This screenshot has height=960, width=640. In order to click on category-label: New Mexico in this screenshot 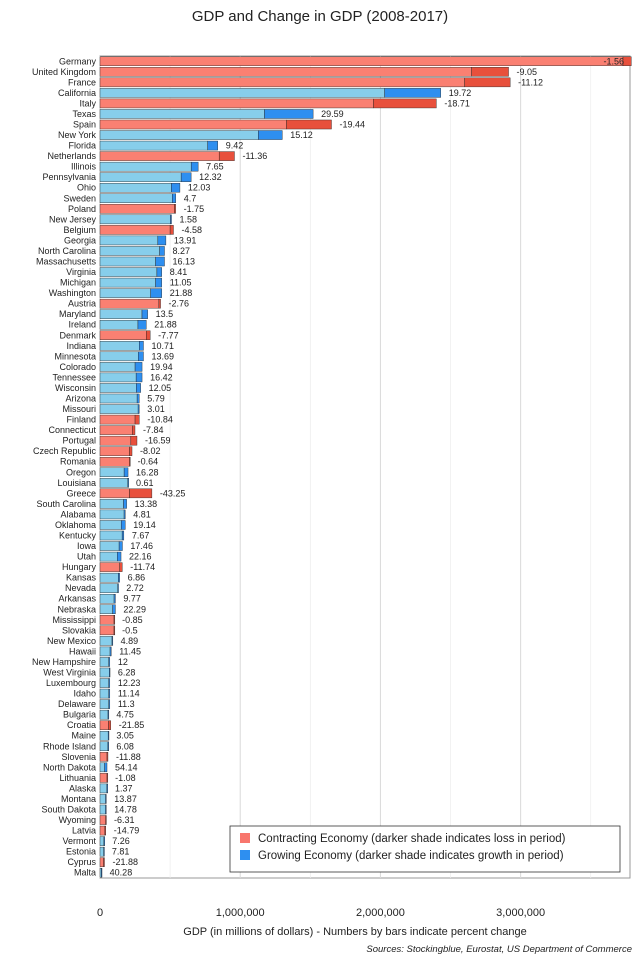, I will do `click(71, 641)`.